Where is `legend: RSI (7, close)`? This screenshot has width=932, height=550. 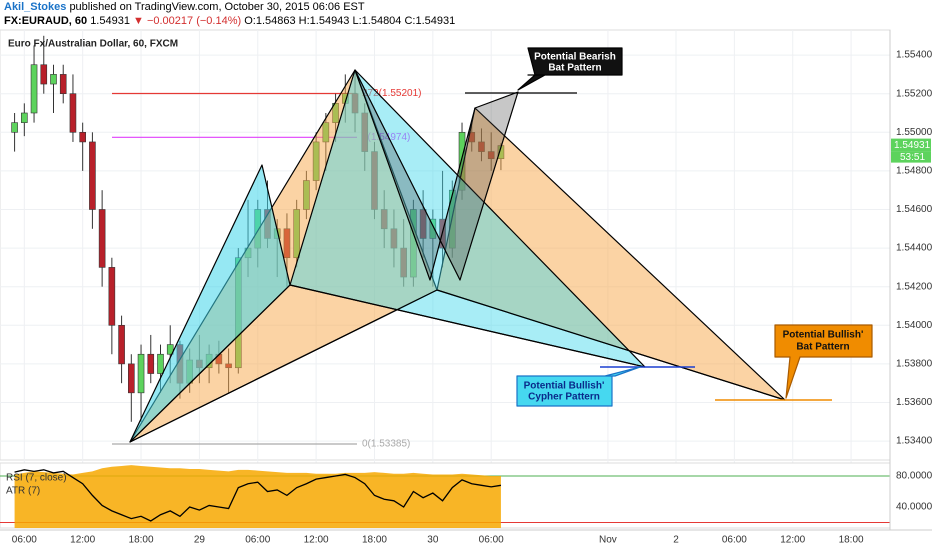 legend: RSI (7, close) is located at coordinates (36, 478).